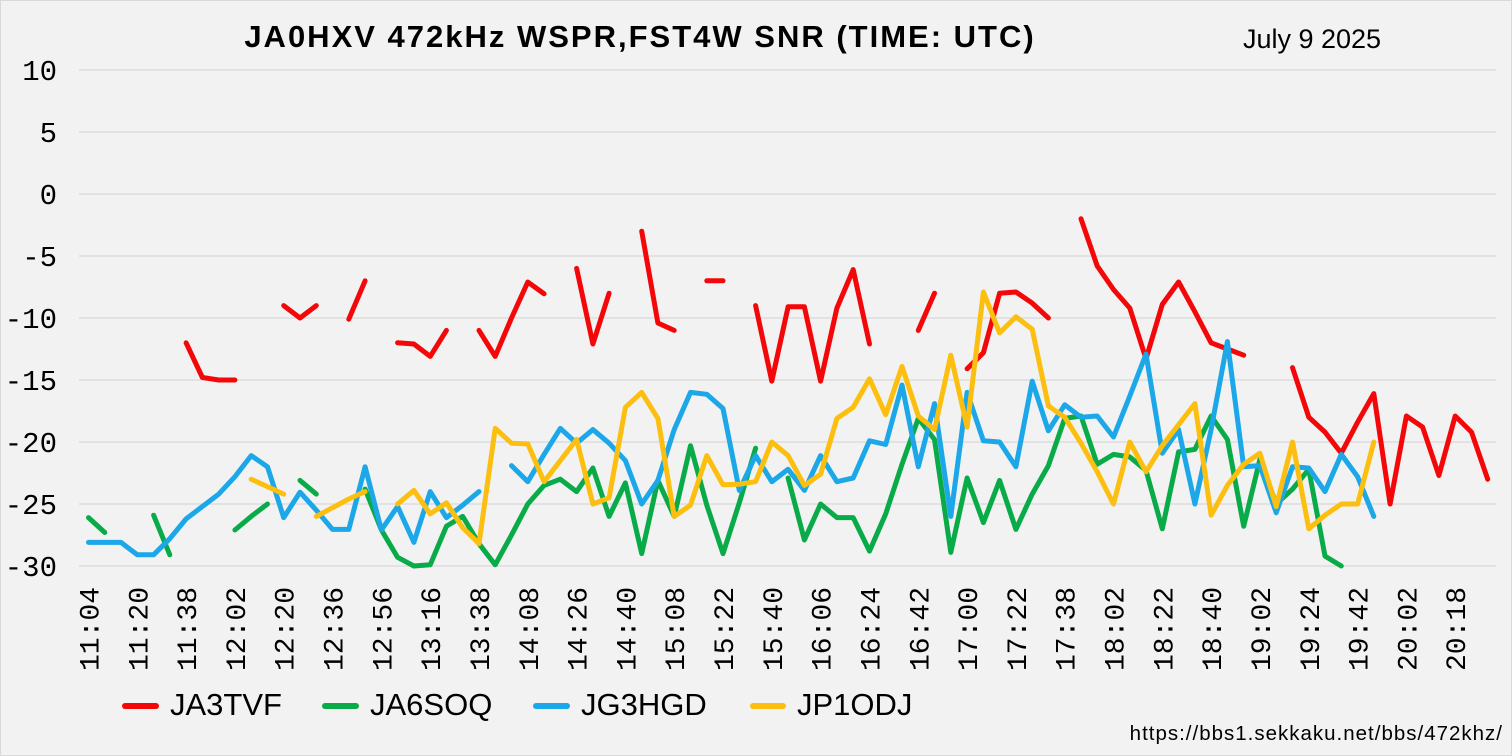 Image resolution: width=1512 pixels, height=756 pixels. Describe the element at coordinates (970, 629) in the screenshot. I see `svg-text: 17:00` at that location.